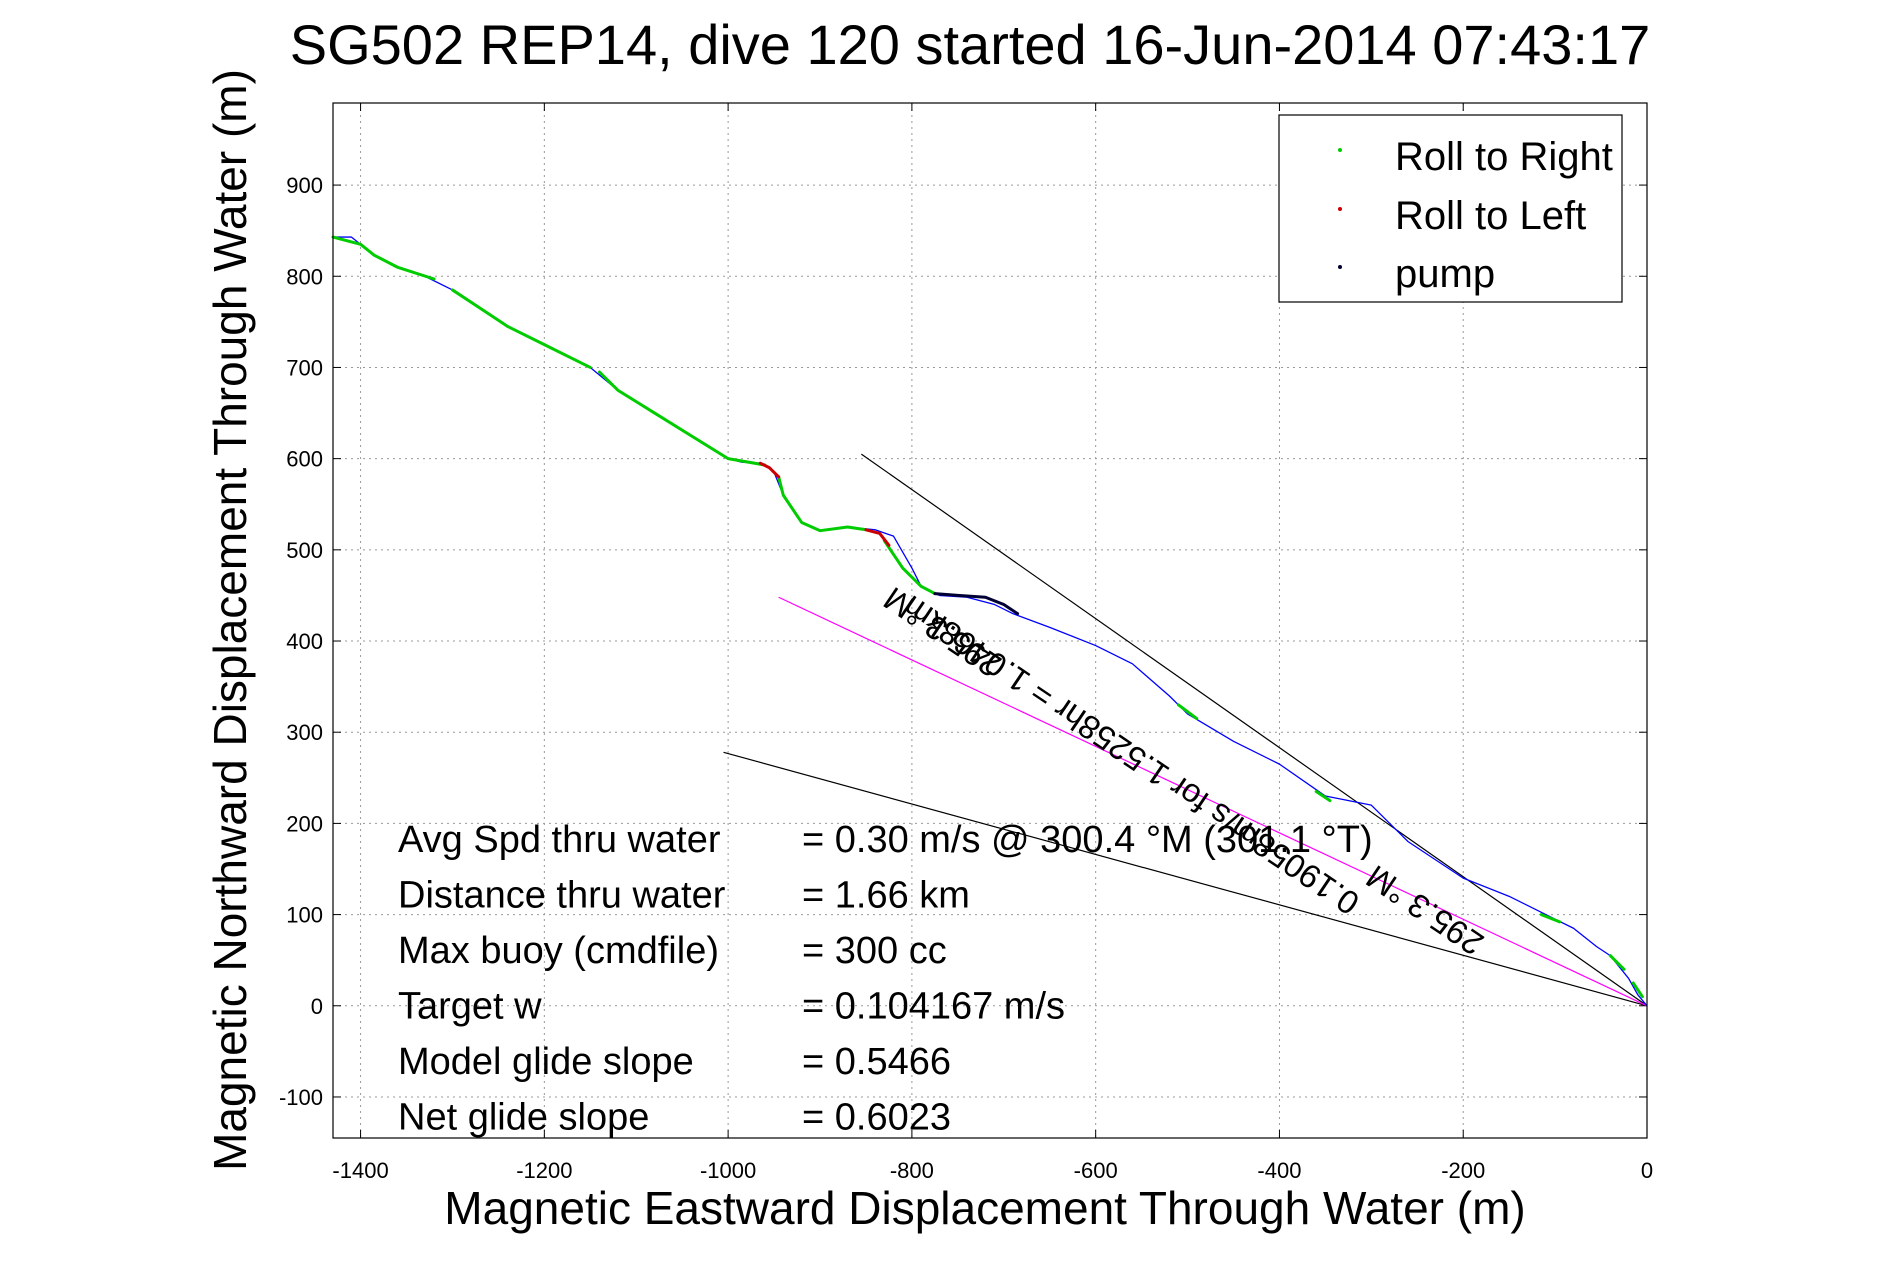 The image size is (1891, 1262). What do you see at coordinates (317, 1006) in the screenshot?
I see `y-tick-label: 0` at bounding box center [317, 1006].